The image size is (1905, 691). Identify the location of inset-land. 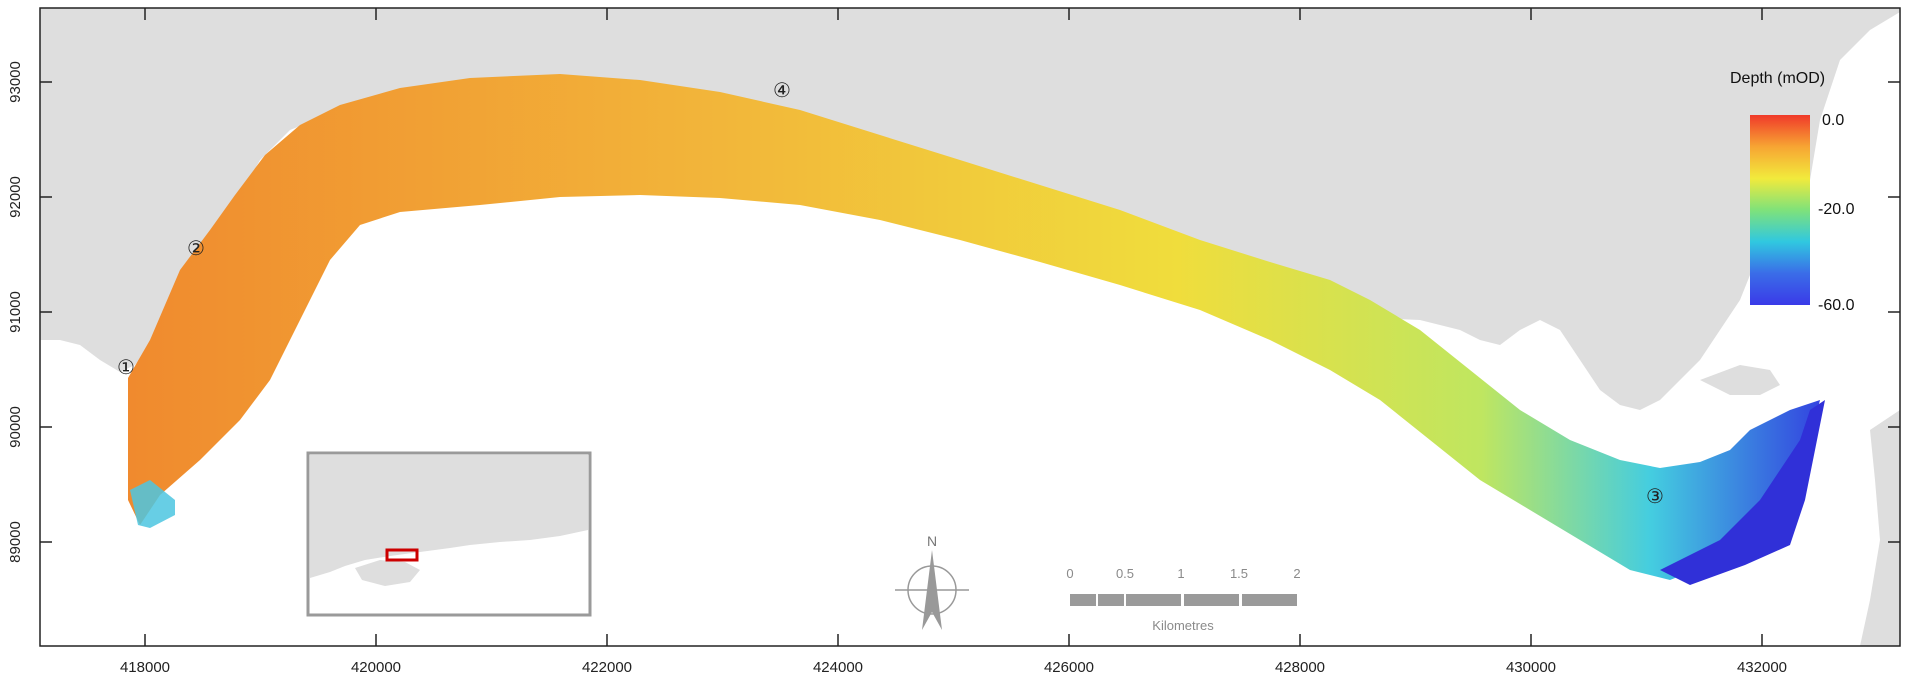
(449, 516).